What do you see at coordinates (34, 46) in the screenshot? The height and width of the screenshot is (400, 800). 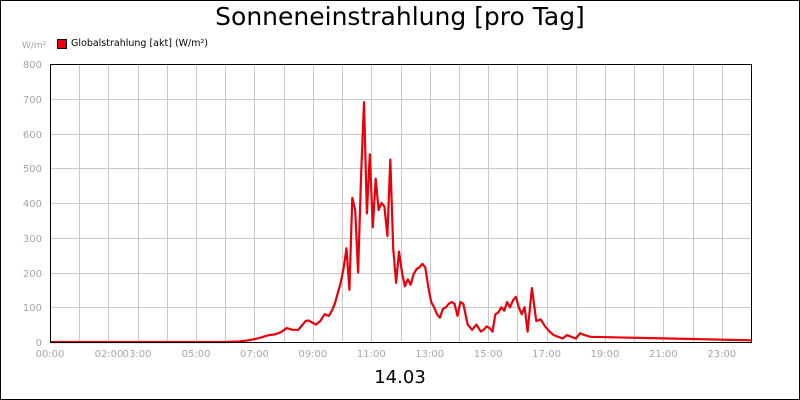 I see `y-axis-unit: W/m²` at bounding box center [34, 46].